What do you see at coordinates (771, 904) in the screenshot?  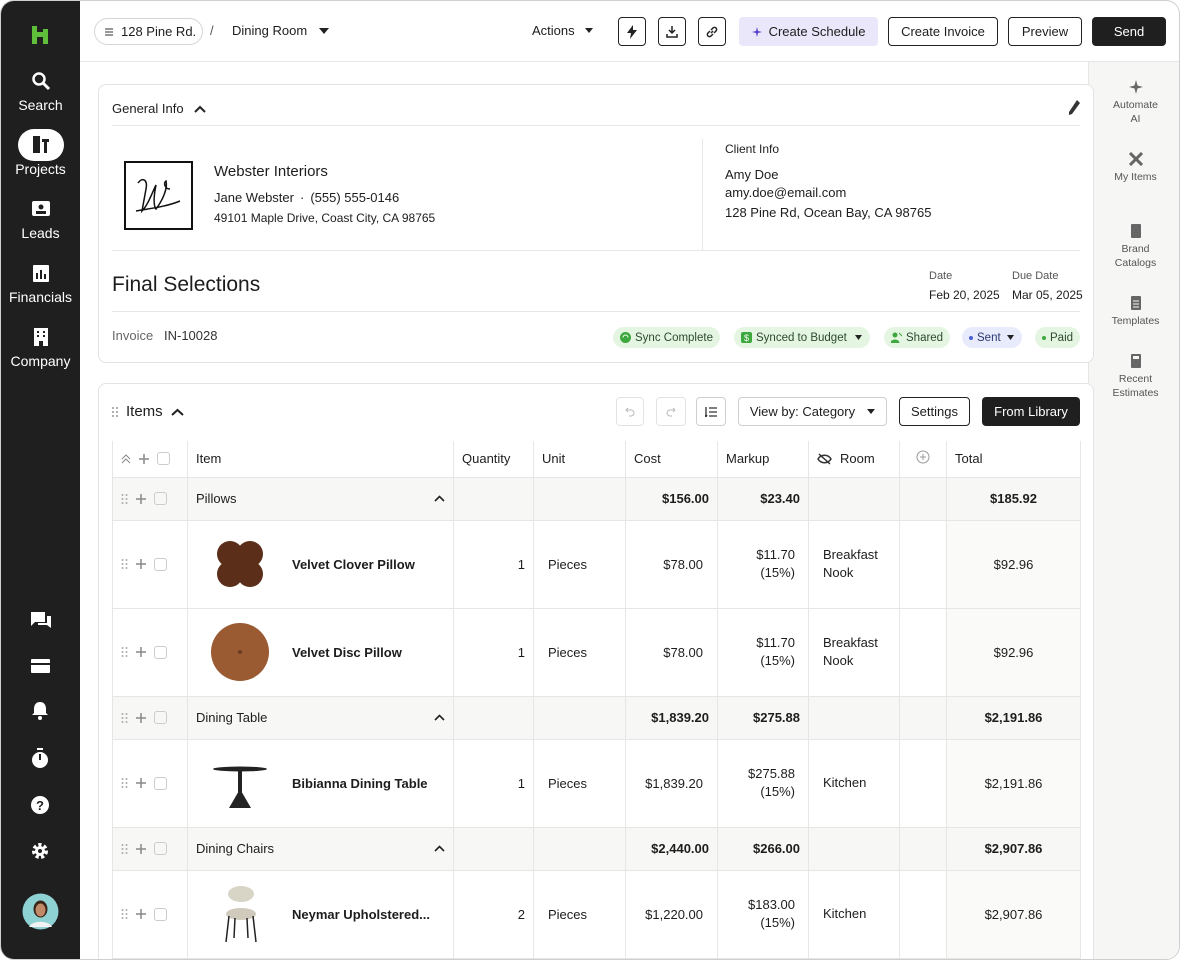 I see `markup: $183.00` at bounding box center [771, 904].